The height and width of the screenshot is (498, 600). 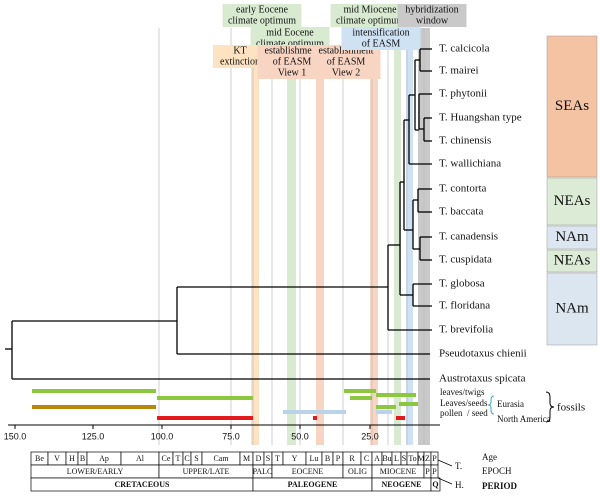 What do you see at coordinates (464, 49) in the screenshot?
I see `tip-label: T. calcicola` at bounding box center [464, 49].